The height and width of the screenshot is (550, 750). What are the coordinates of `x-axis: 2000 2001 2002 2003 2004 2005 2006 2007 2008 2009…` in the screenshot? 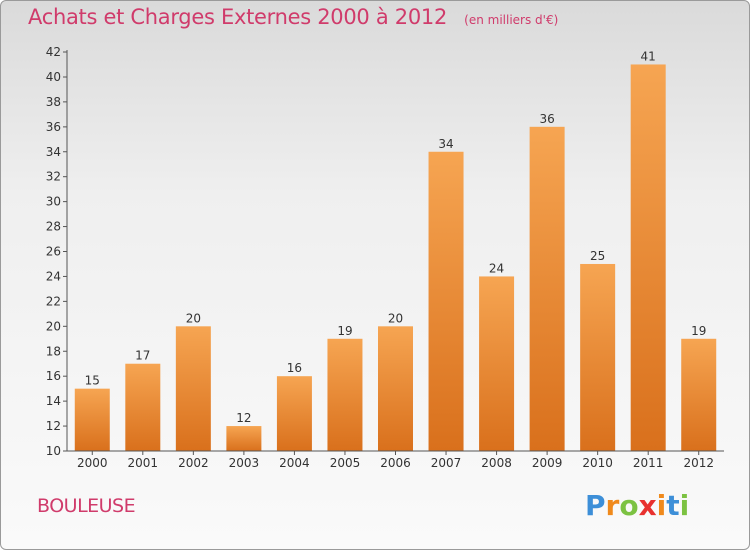 It's located at (395, 460).